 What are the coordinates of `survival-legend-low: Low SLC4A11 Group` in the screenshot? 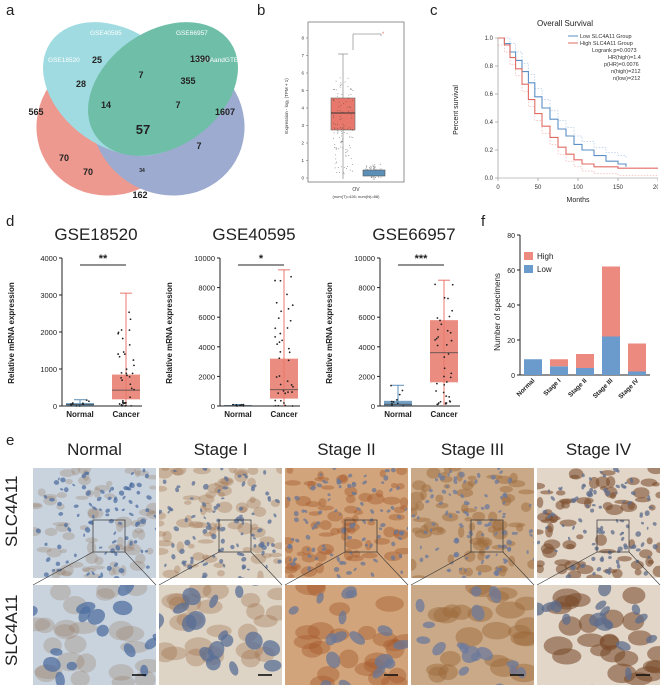 It's located at (606, 37).